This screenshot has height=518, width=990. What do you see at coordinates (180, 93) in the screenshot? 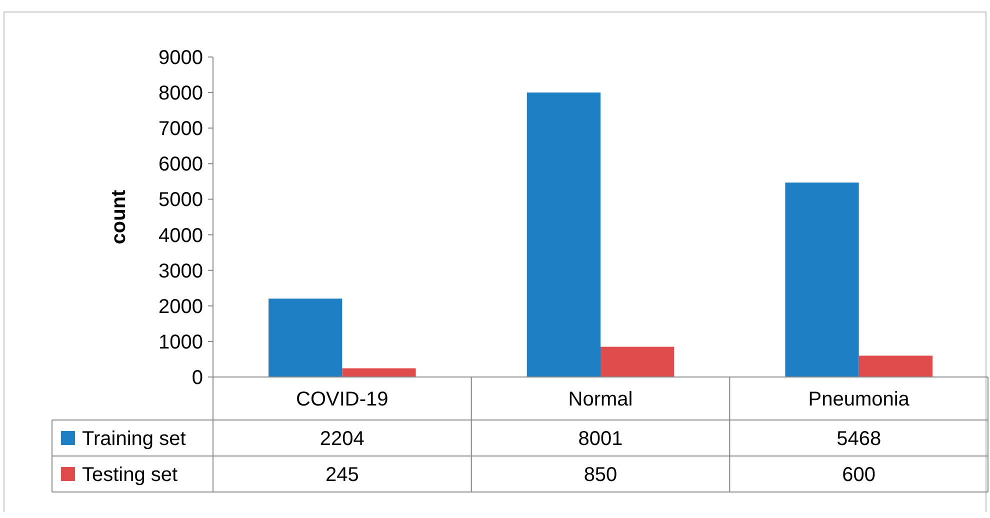
I see `y-tick-label: 8000` at bounding box center [180, 93].